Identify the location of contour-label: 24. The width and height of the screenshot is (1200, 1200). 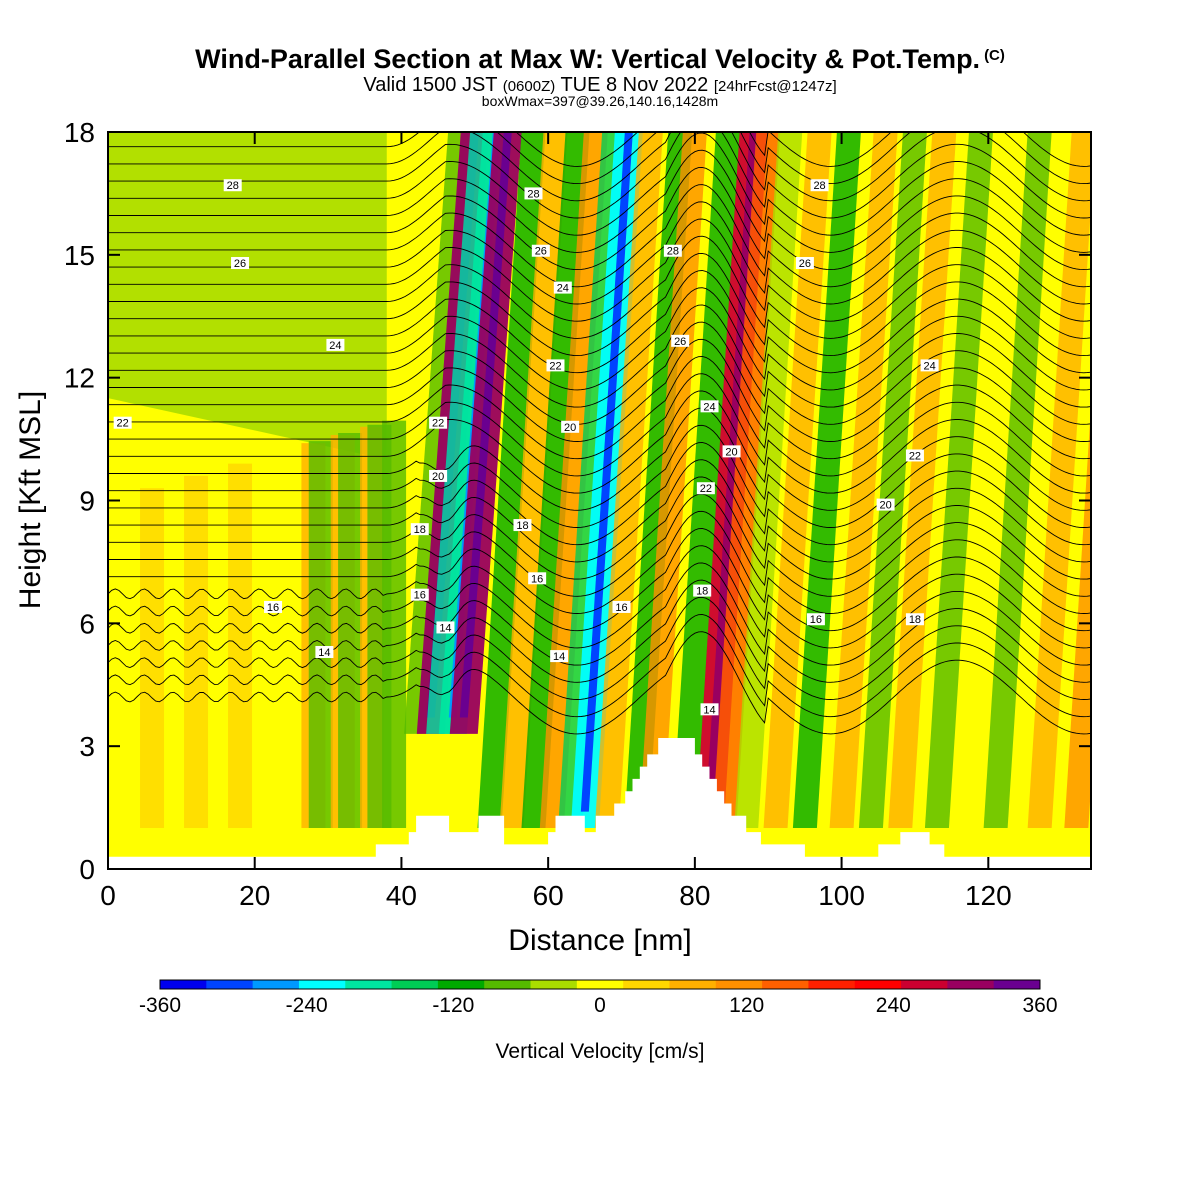
(335, 345).